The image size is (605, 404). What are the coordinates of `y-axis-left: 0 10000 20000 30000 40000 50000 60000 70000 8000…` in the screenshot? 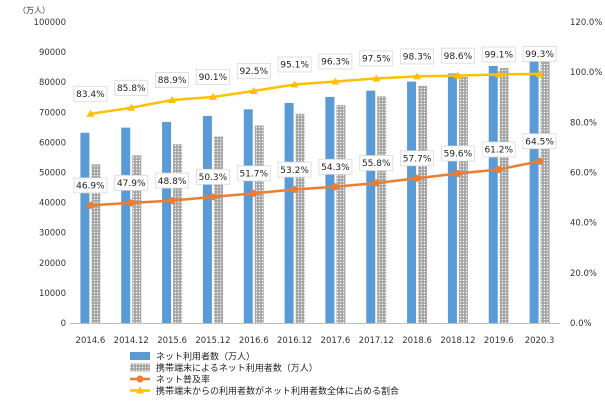 It's located at (50, 173).